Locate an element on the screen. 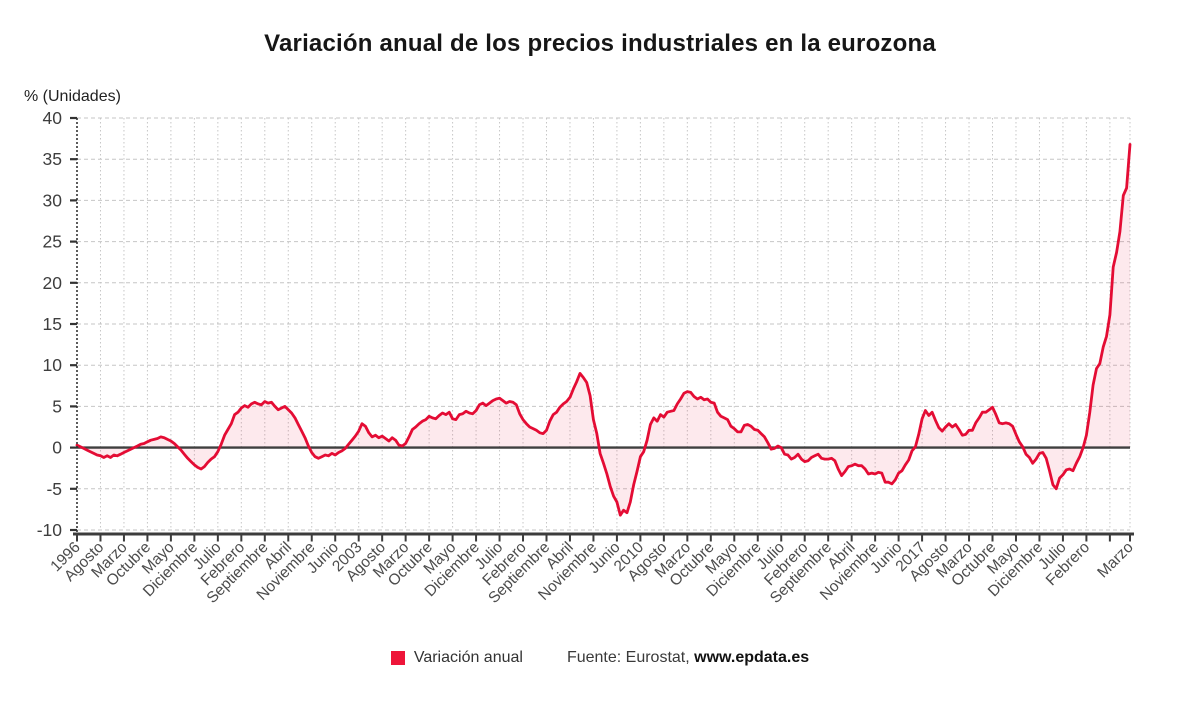 This screenshot has height=705, width=1200. y-axis-label: 0 is located at coordinates (57, 448).